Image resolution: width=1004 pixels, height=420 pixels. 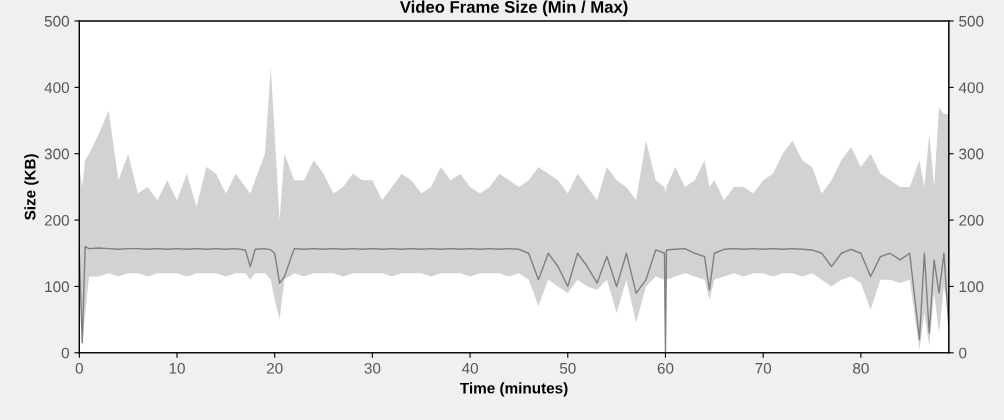 I want to click on x-tick-label: 40, so click(x=469, y=368).